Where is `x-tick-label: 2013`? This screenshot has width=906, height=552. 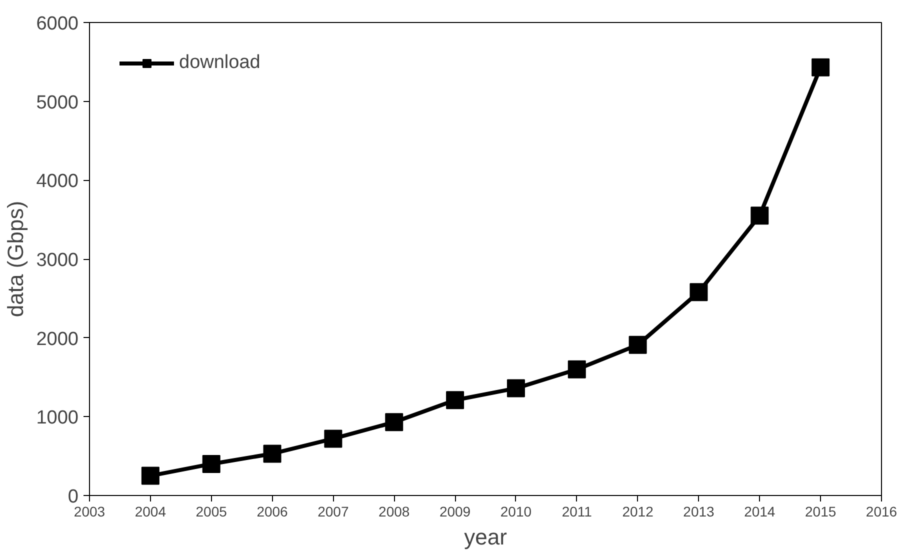 x-tick-label: 2013 is located at coordinates (699, 512).